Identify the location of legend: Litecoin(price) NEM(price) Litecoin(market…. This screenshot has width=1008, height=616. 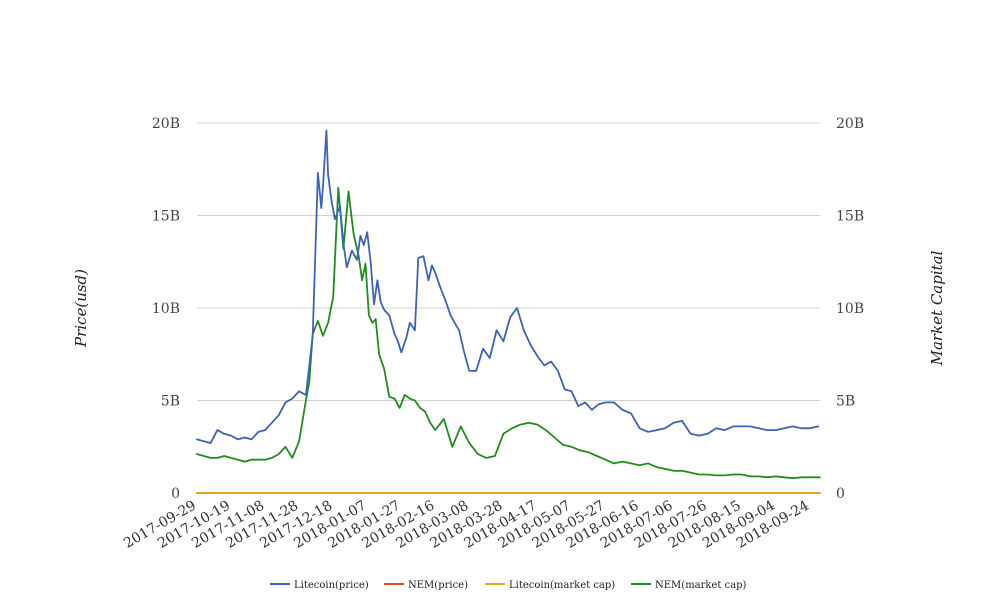
(508, 585).